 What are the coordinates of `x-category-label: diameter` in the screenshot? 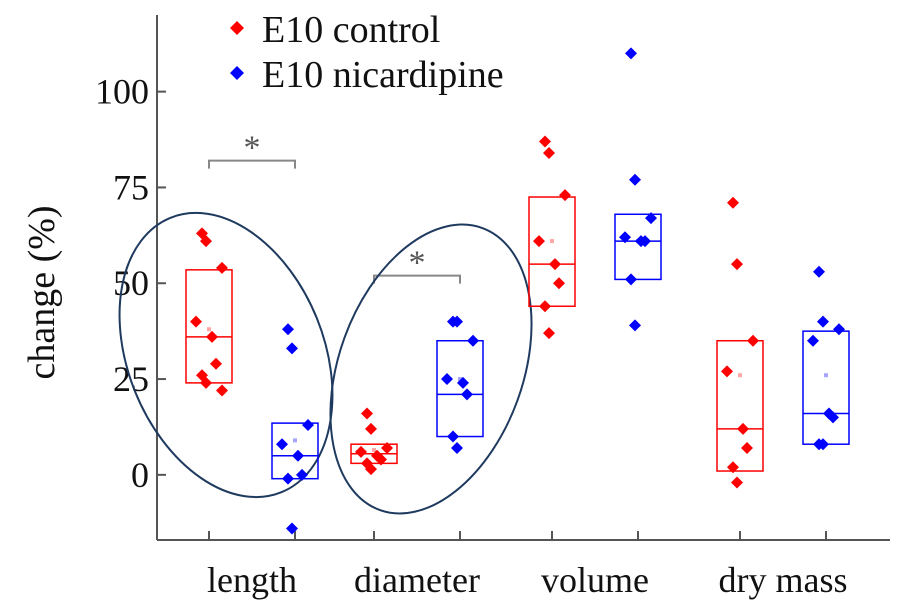 It's located at (417, 580).